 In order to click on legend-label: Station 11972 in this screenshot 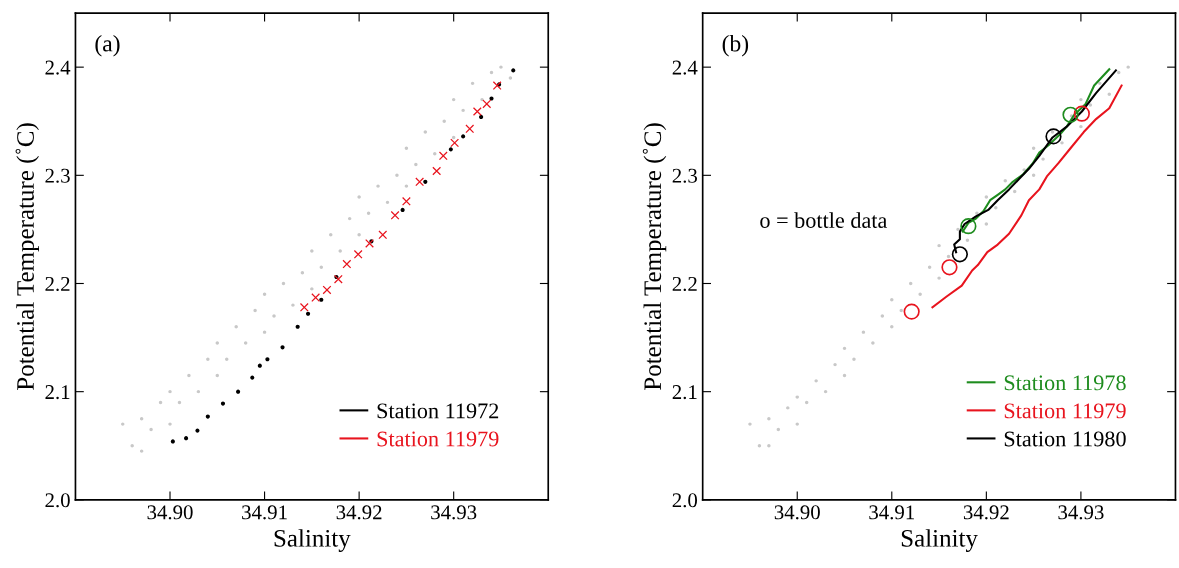, I will do `click(438, 411)`.